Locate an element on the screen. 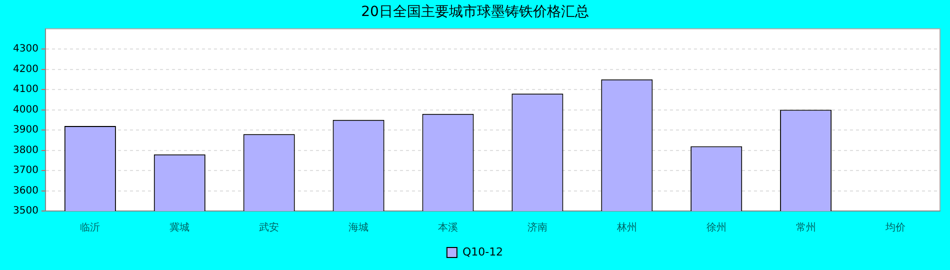 This screenshot has width=950, height=270. x-tick-label: 本溪 is located at coordinates (448, 228).